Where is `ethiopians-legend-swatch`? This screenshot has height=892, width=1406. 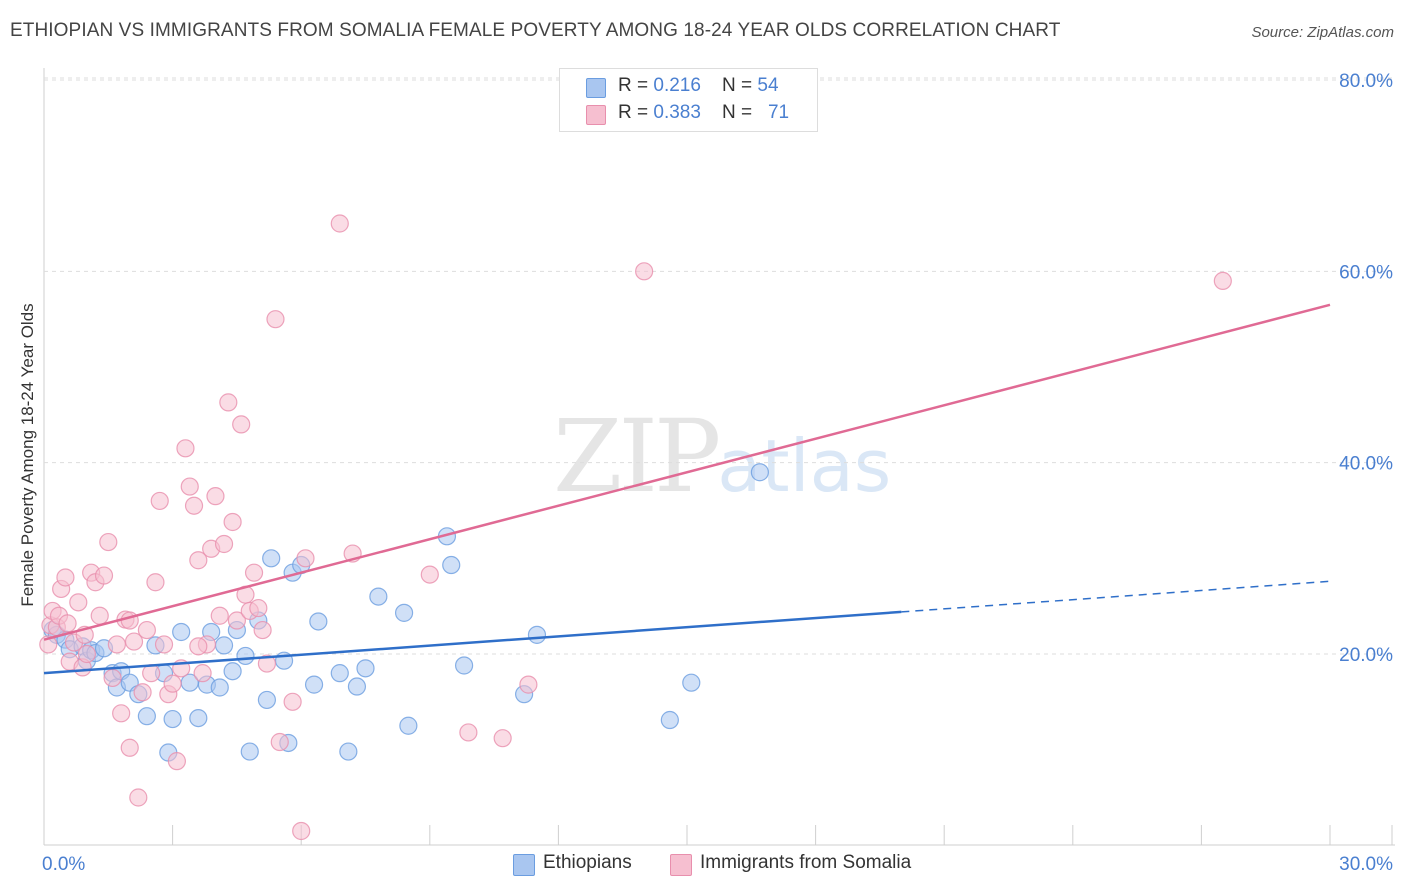 ethiopians-legend-swatch is located at coordinates (524, 865).